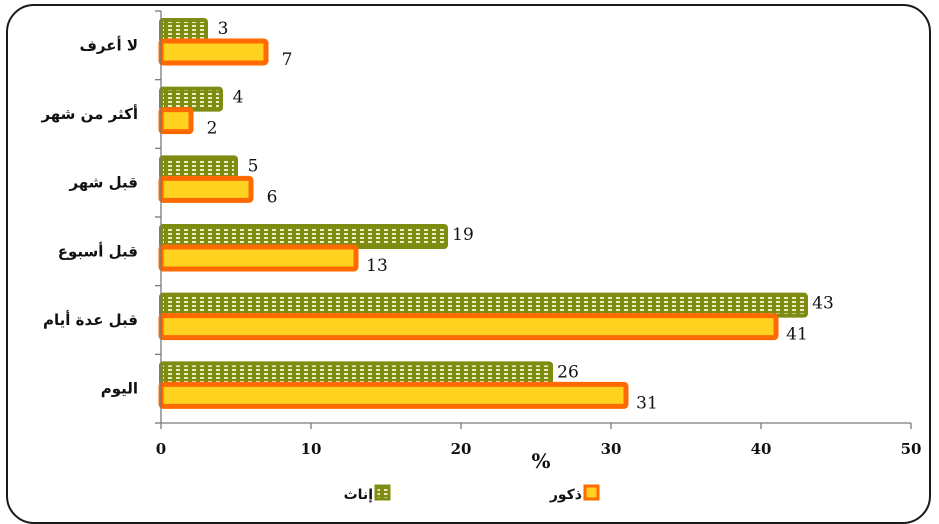 The image size is (939, 524). I want to click on x-tick-label-0: 0, so click(161, 449).